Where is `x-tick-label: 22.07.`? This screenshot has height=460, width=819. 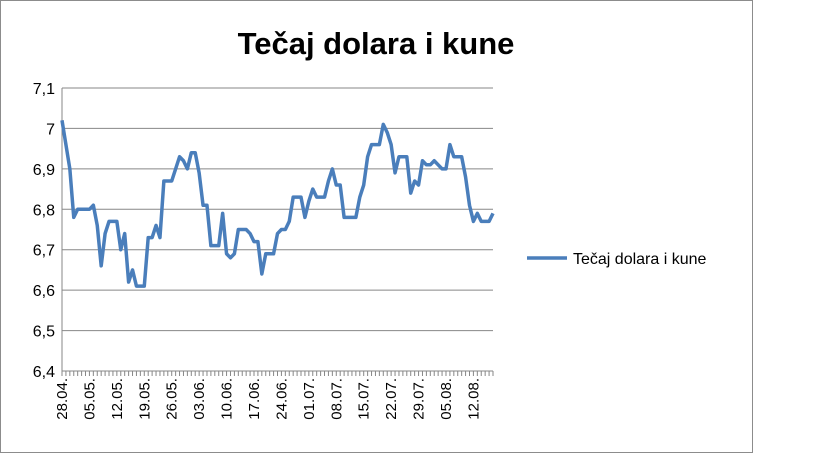 x-tick-label: 22.07. is located at coordinates (391, 399).